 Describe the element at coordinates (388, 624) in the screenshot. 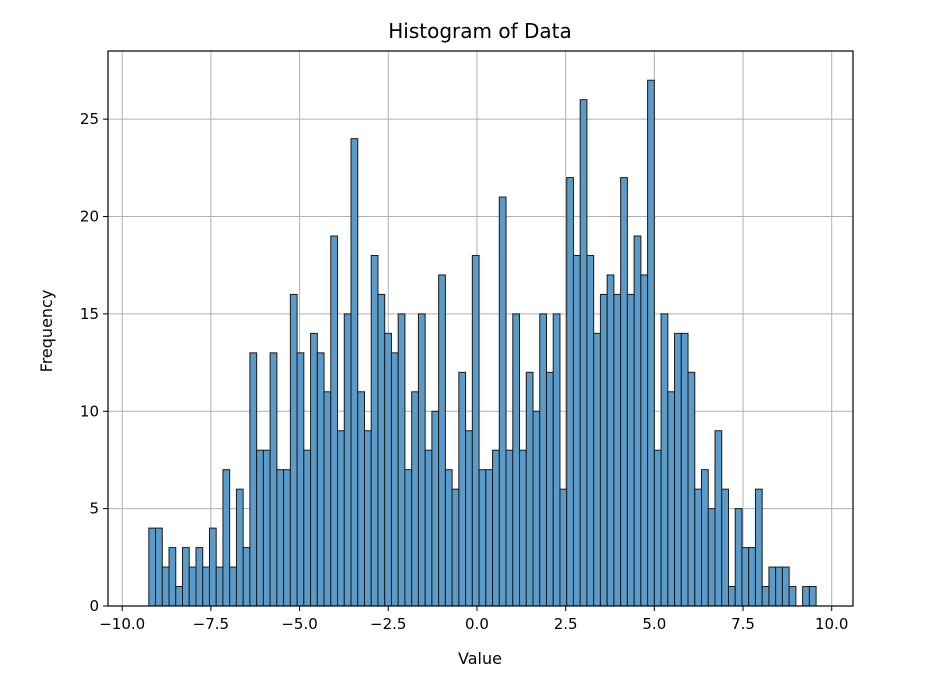

I see `x-tick-label: −2.5` at that location.